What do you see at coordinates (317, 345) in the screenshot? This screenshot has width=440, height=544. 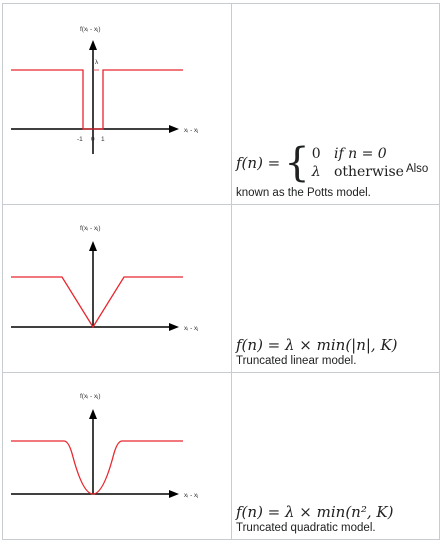 I see `linear-formula: f(n) = λ × min(|n|, K)` at bounding box center [317, 345].